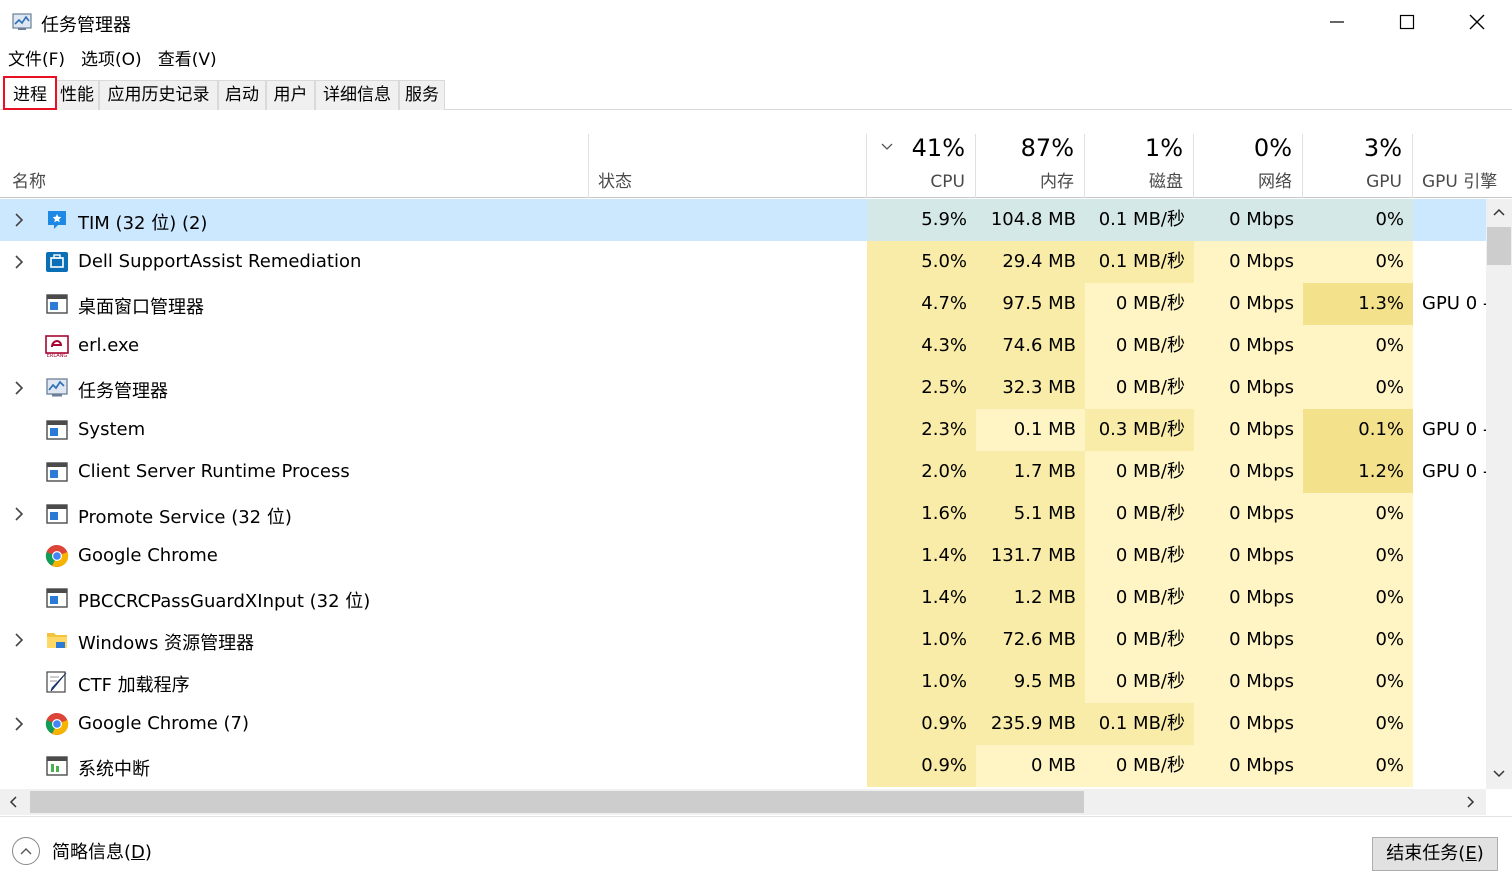  What do you see at coordinates (433, 304) in the screenshot?
I see `process-name-cell: 桌面窗口管理器` at bounding box center [433, 304].